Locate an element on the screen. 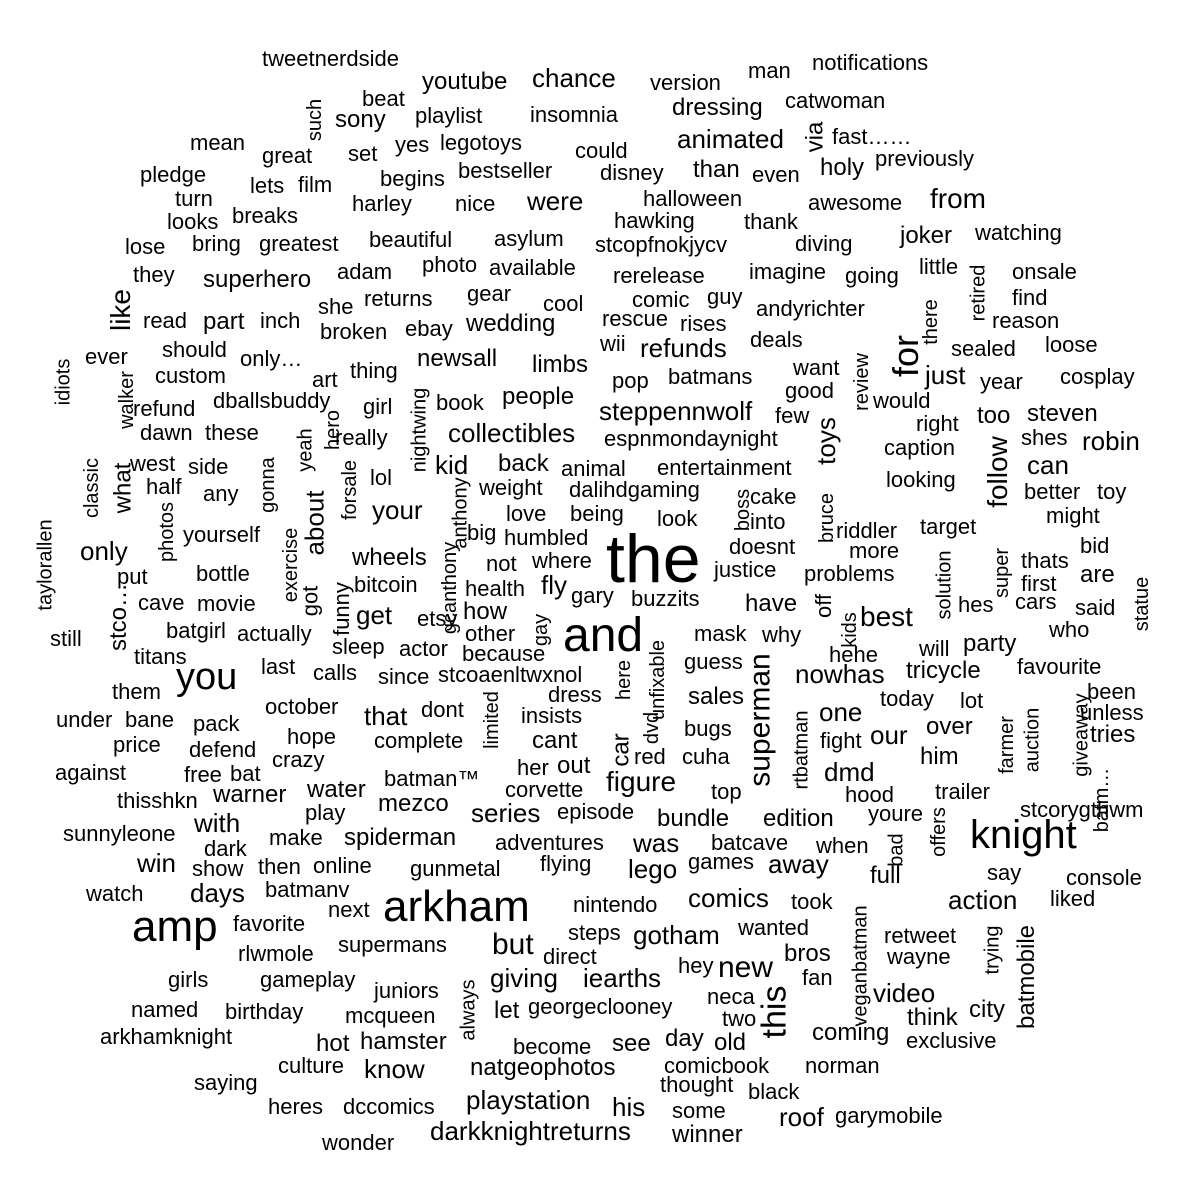 The width and height of the screenshot is (1200, 1200). word-thing: thing is located at coordinates (374, 370).